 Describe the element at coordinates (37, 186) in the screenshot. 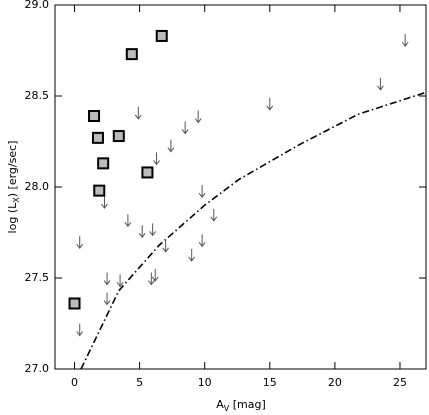

I see `y-tick-label: 28.0` at that location.